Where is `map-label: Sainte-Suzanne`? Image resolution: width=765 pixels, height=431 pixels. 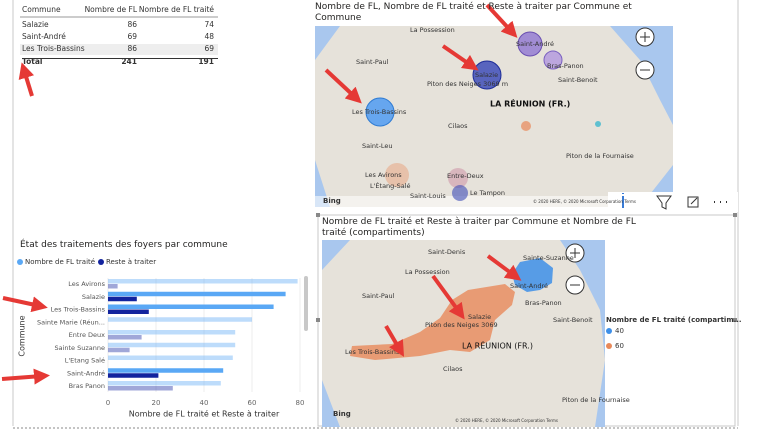 map-label: Sainte-Suzanne is located at coordinates (548, 258).